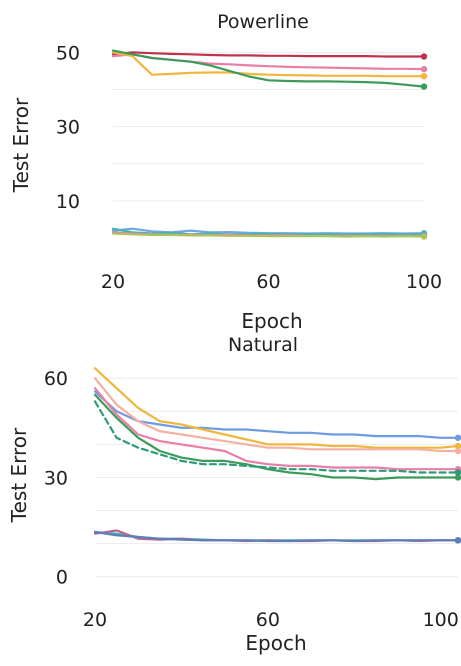 This screenshot has width=461, height=666. I want to click on natural-y-axis-label: Test Error, so click(19, 475).